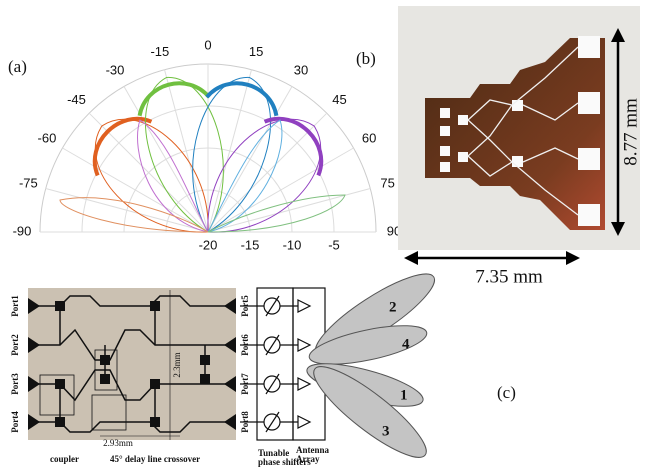 The image size is (649, 468). Describe the element at coordinates (396, 369) in the screenshot. I see `beam-numbers: 2 4 1 3` at that location.